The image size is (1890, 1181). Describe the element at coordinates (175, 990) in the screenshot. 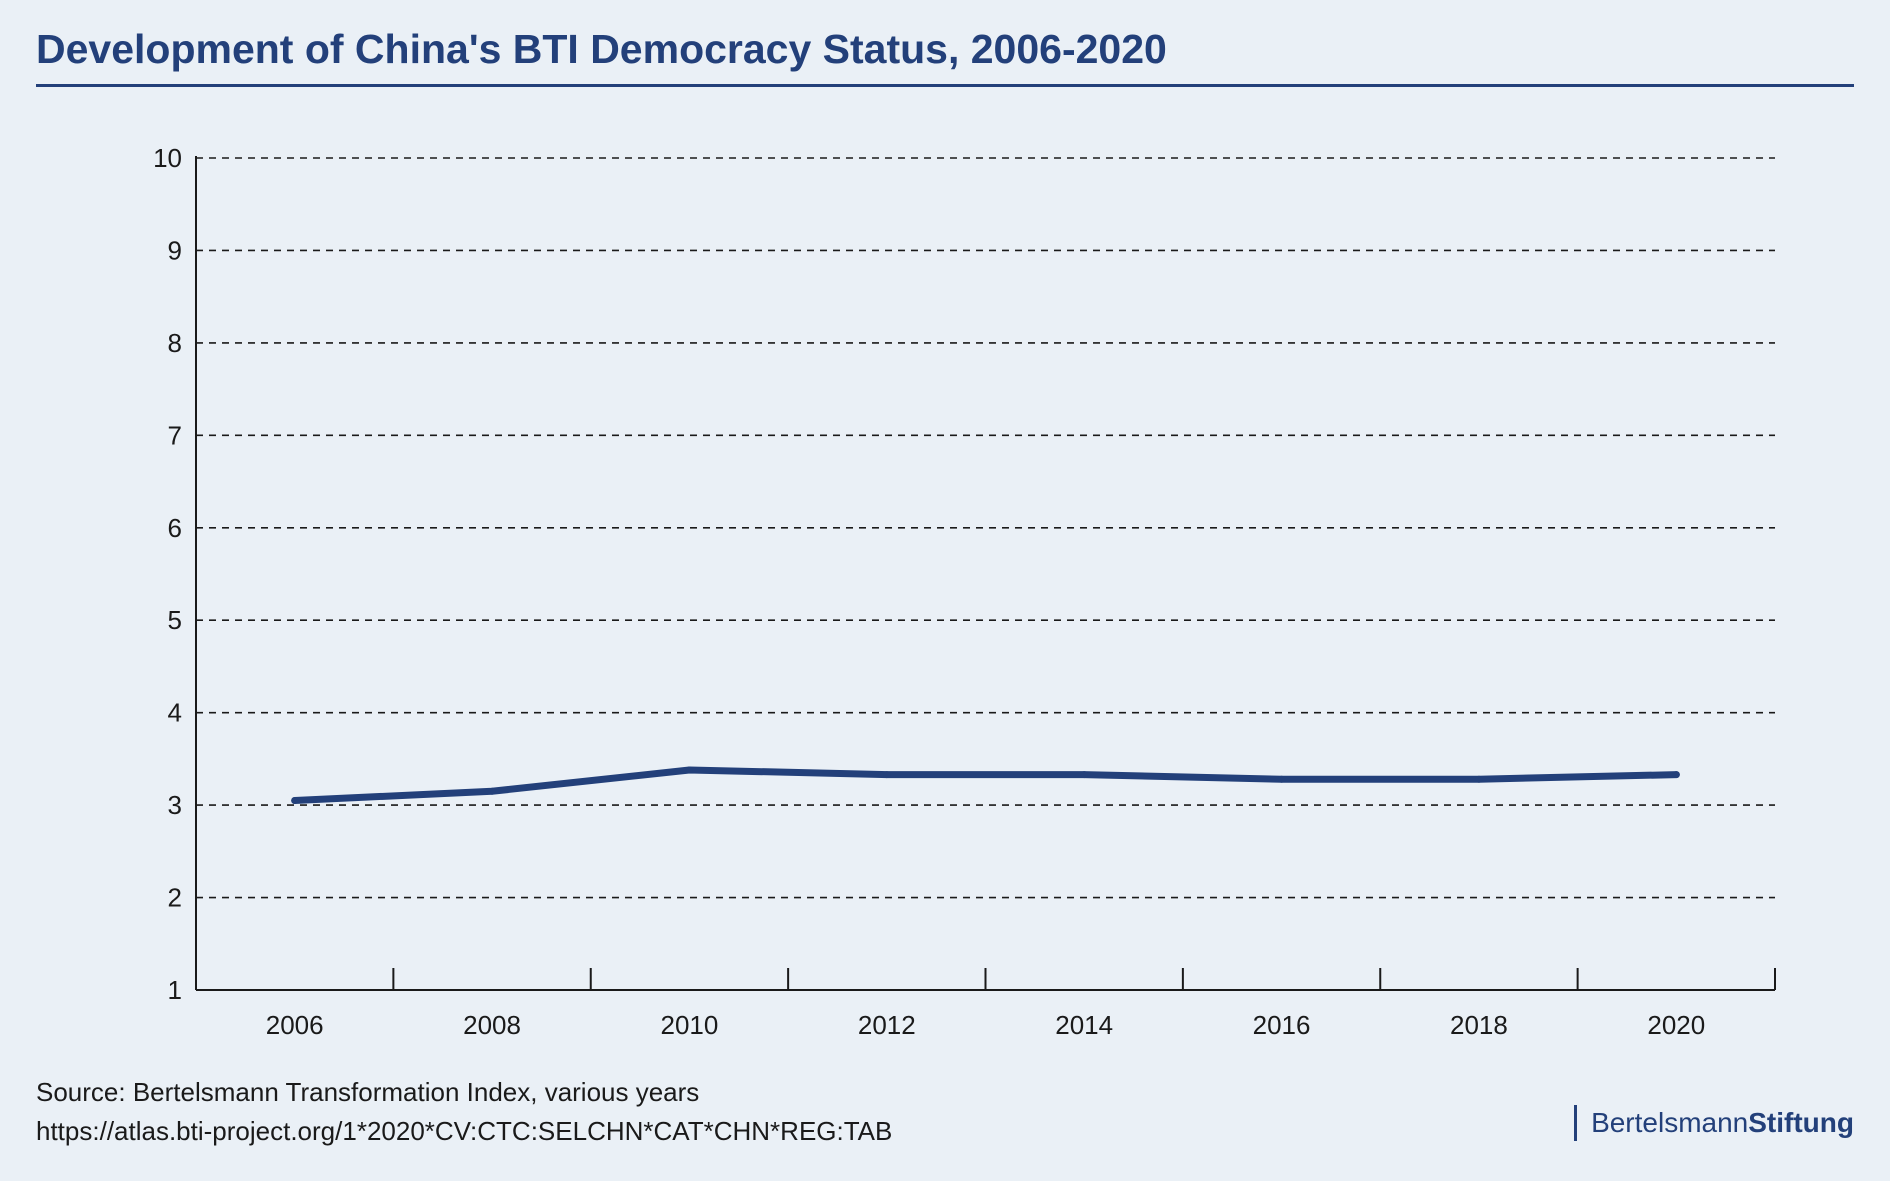

I see `y-tick-label-1: 1` at that location.